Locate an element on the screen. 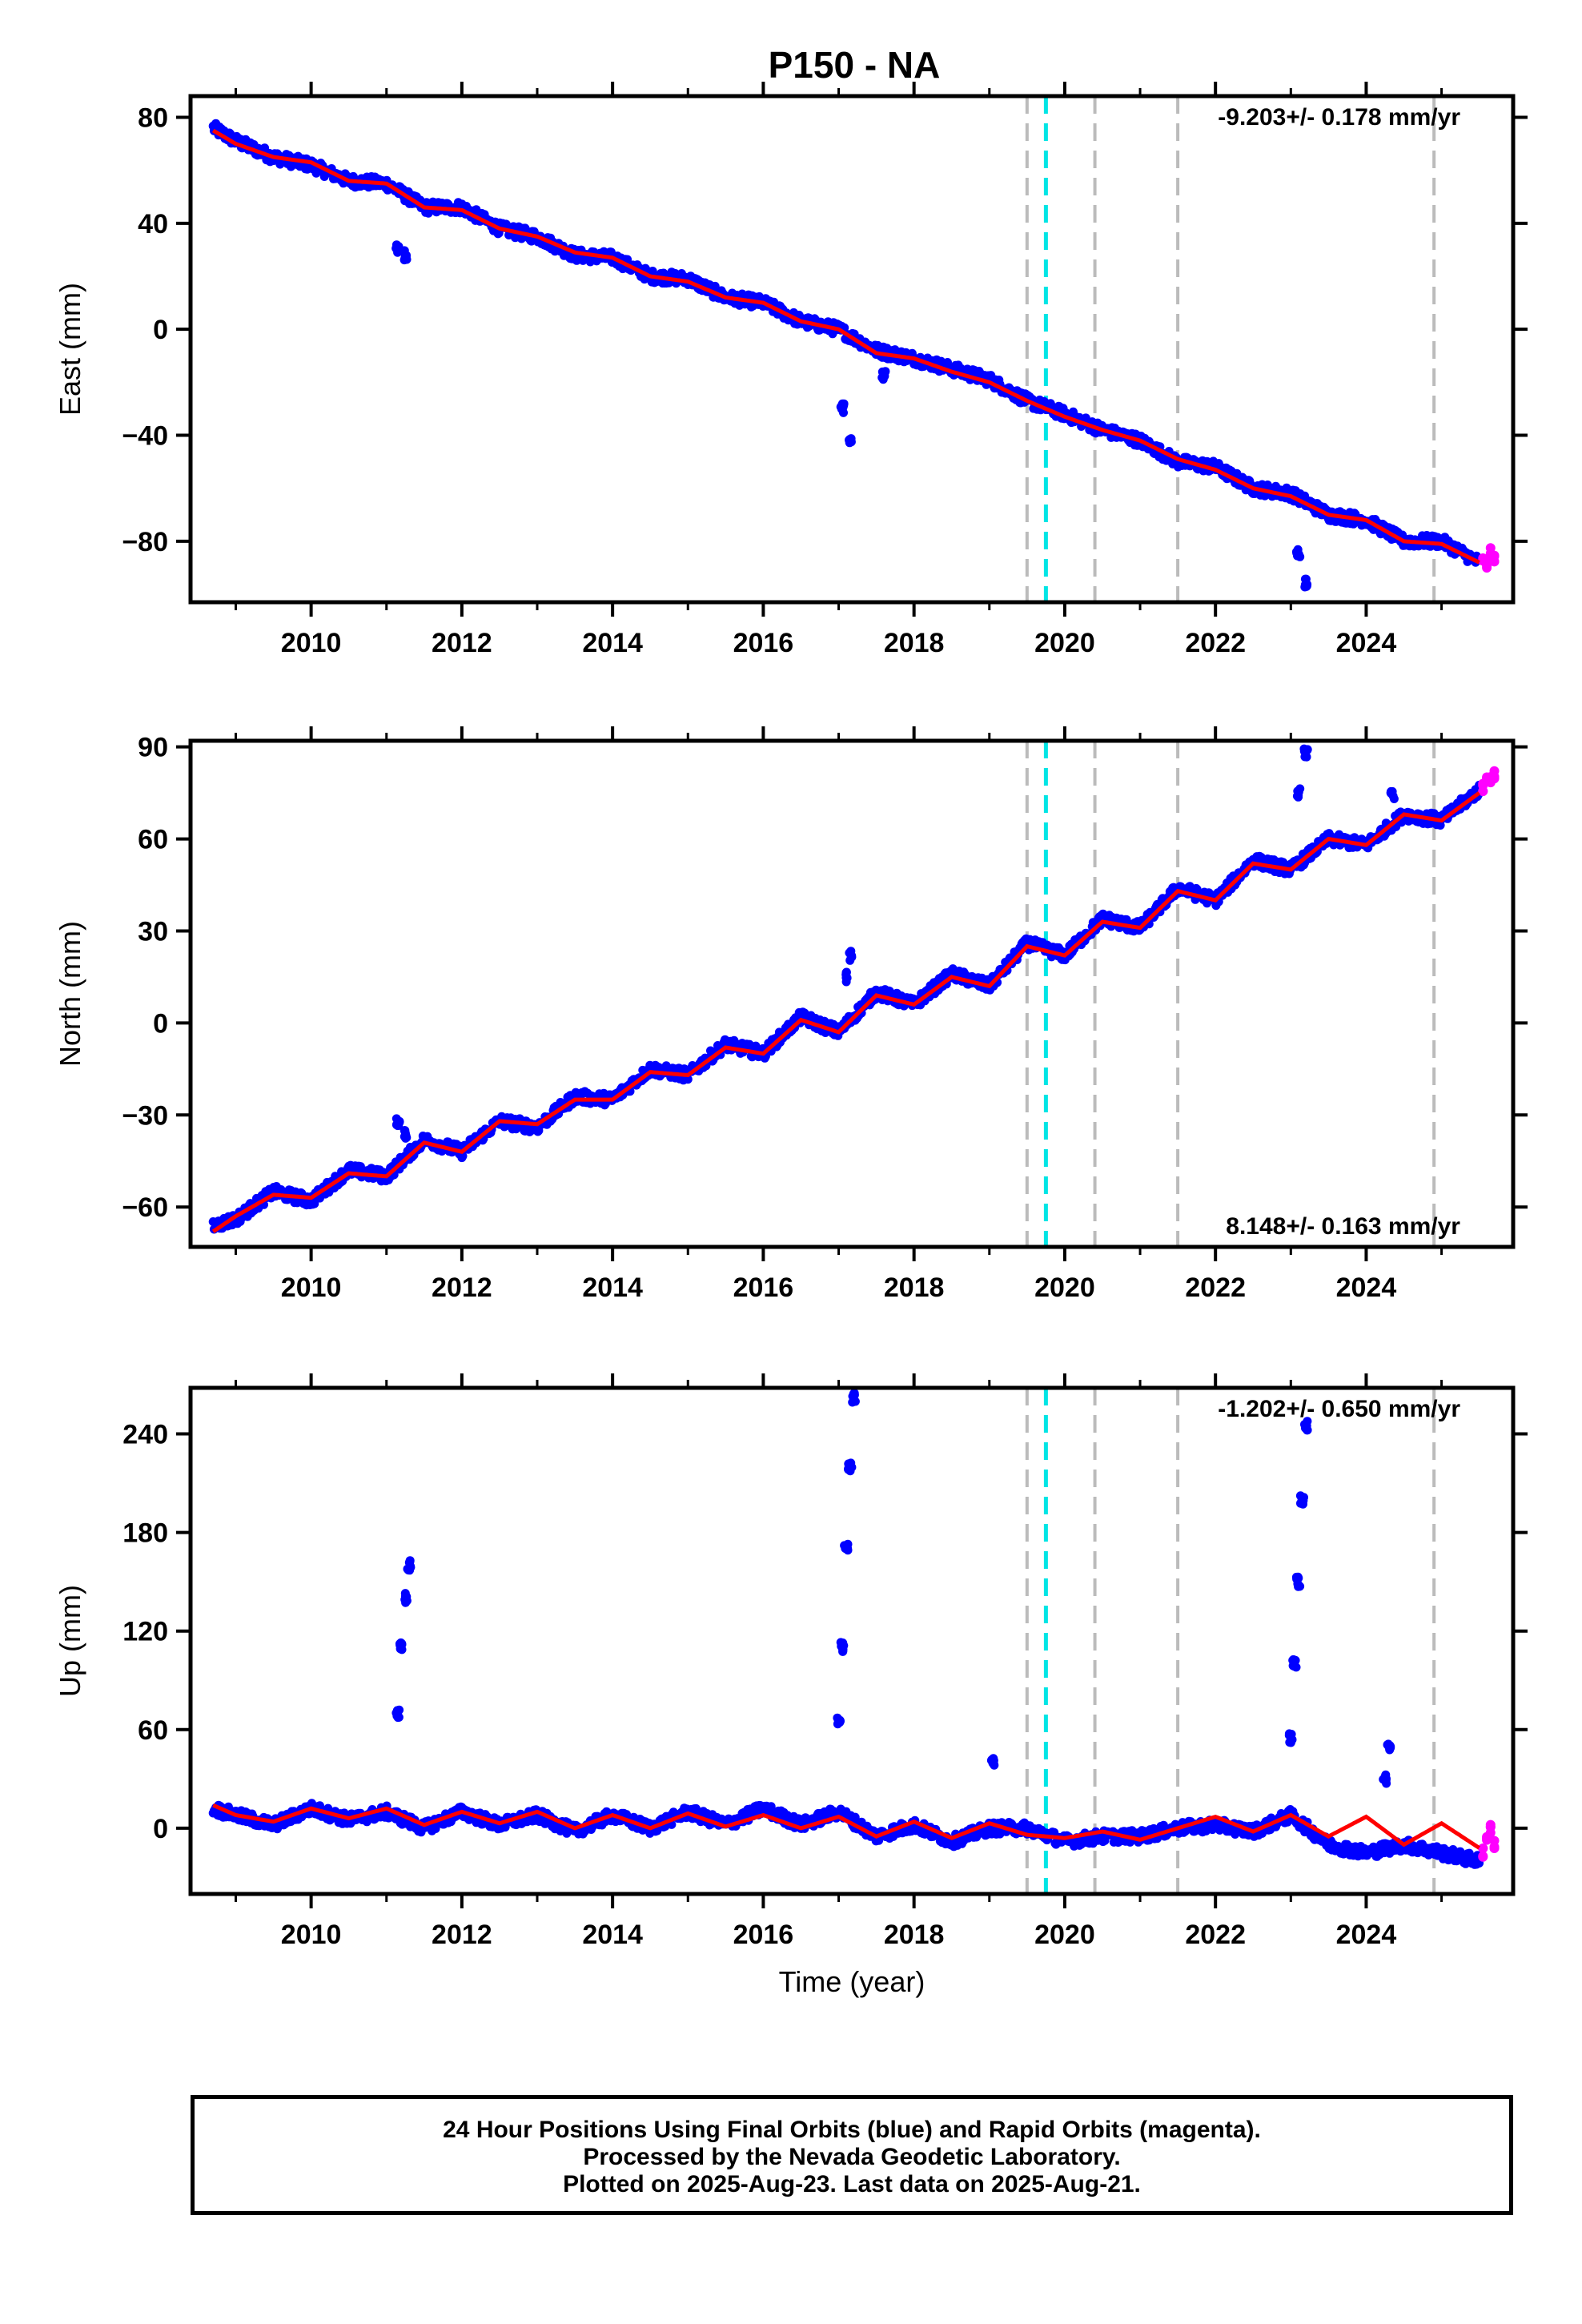  north-y-axis-label: North (mm) is located at coordinates (70, 994).